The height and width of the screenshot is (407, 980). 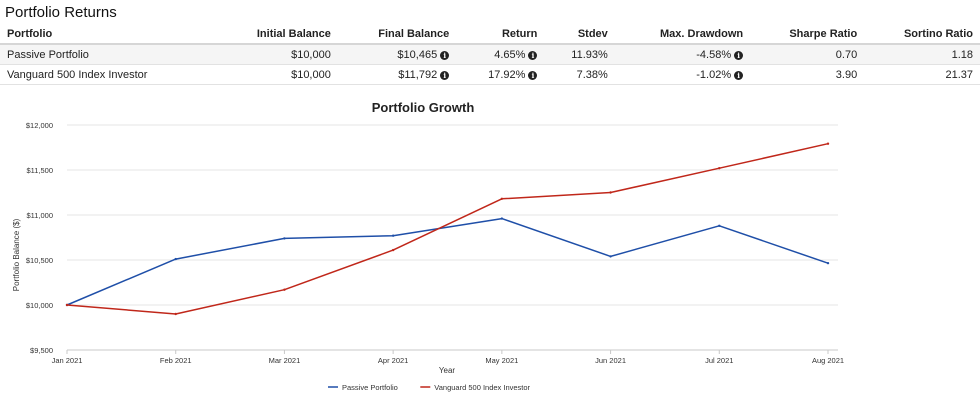 I want to click on x-tick-label: Apr 2021, so click(x=393, y=360).